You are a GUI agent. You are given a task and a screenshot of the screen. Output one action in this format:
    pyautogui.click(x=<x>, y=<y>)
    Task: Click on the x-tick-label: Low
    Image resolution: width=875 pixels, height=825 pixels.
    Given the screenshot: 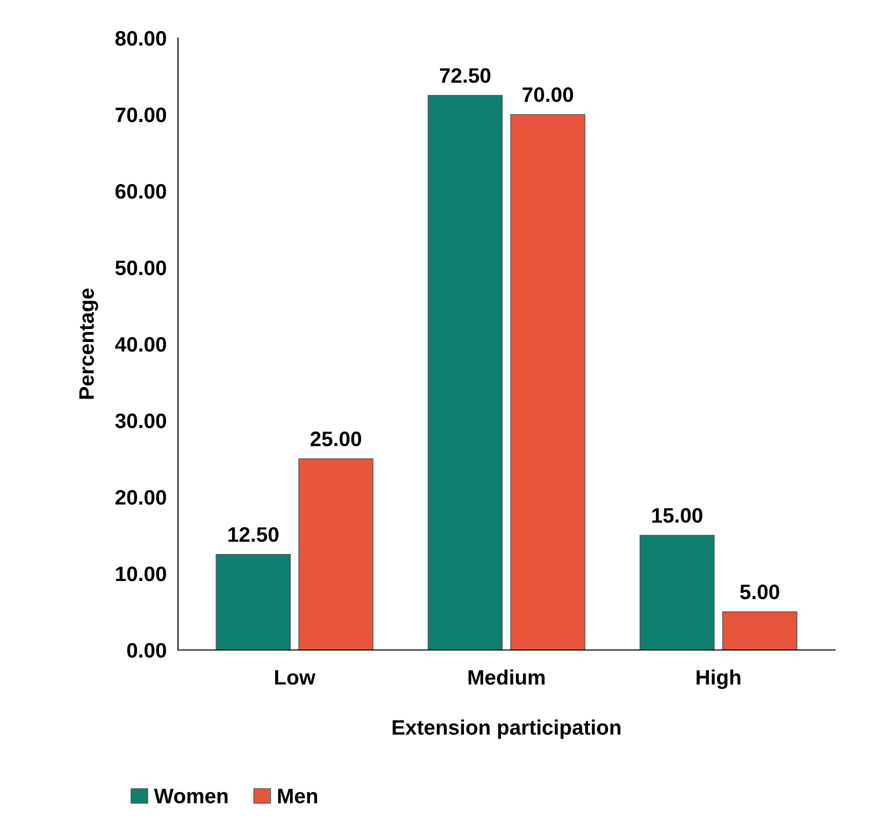 What is the action you would take?
    pyautogui.click(x=295, y=677)
    